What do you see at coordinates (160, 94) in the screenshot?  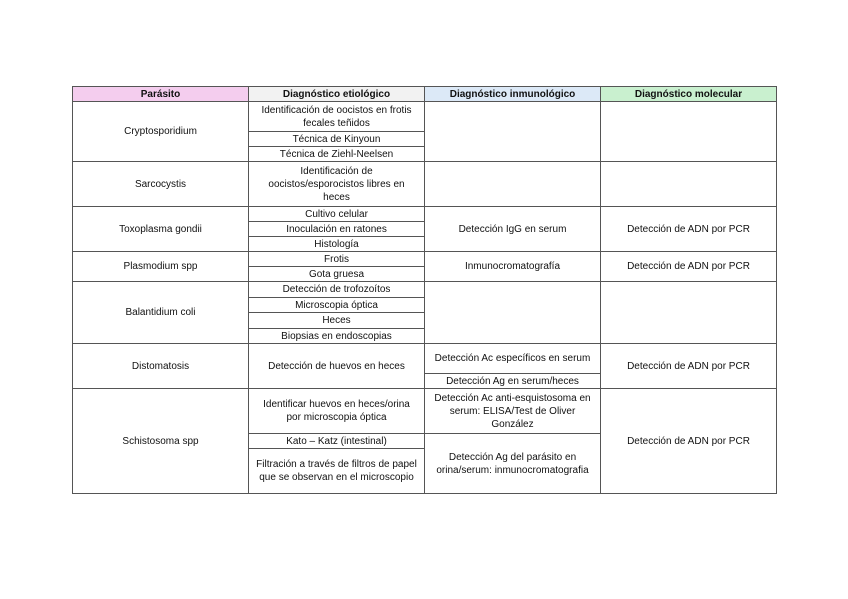 I see `column-header: Parásito` at bounding box center [160, 94].